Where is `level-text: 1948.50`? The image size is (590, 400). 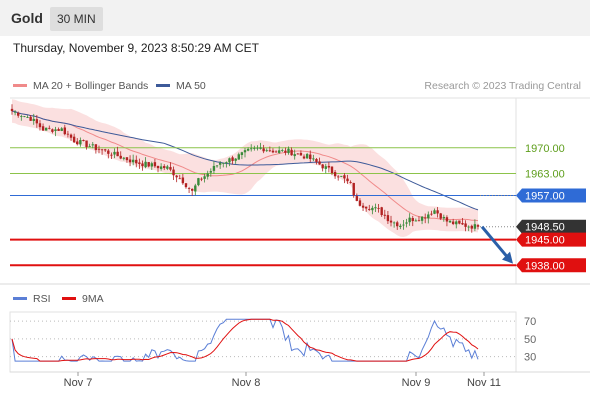
level-text: 1948.50 is located at coordinates (545, 228).